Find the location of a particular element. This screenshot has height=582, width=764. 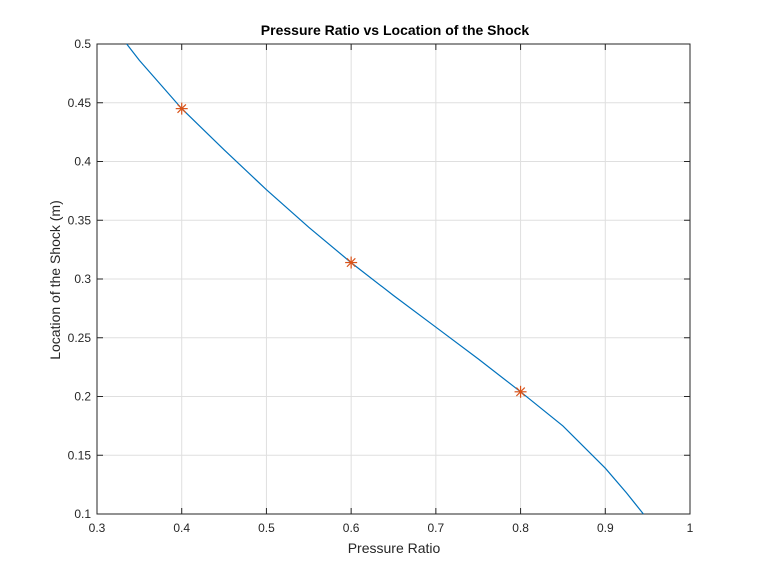

x-tick-label: 0.9 is located at coordinates (605, 528).